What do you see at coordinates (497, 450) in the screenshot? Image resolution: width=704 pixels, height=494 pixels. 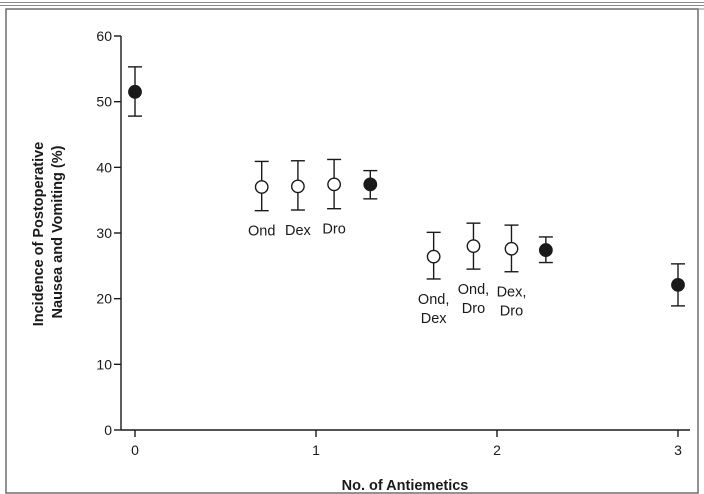 I see `x-tick-label-2: 2` at bounding box center [497, 450].